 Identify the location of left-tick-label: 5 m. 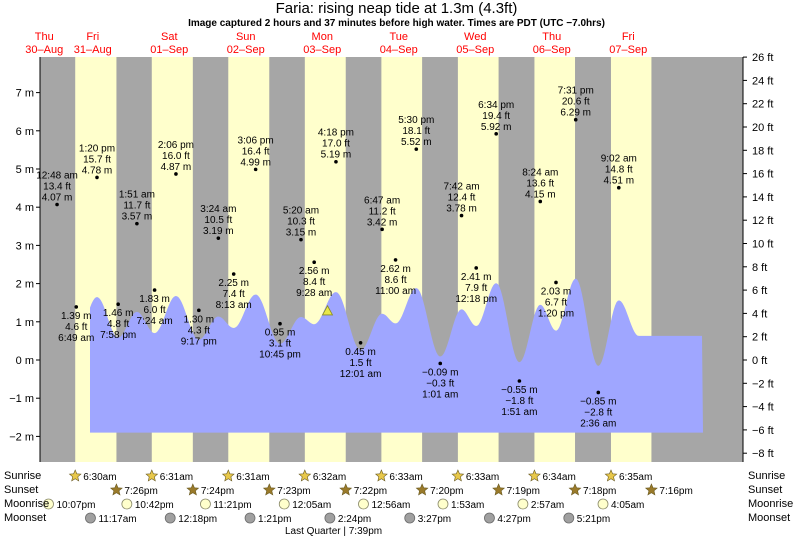
(25, 170).